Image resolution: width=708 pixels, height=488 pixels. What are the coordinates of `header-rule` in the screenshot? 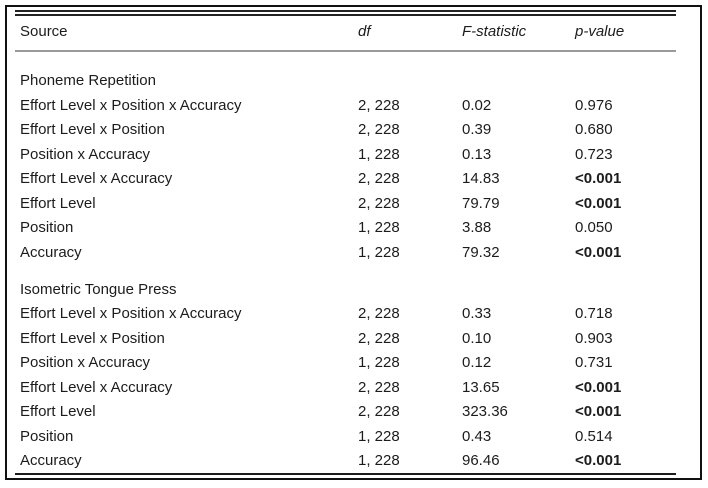 It's located at (345, 51).